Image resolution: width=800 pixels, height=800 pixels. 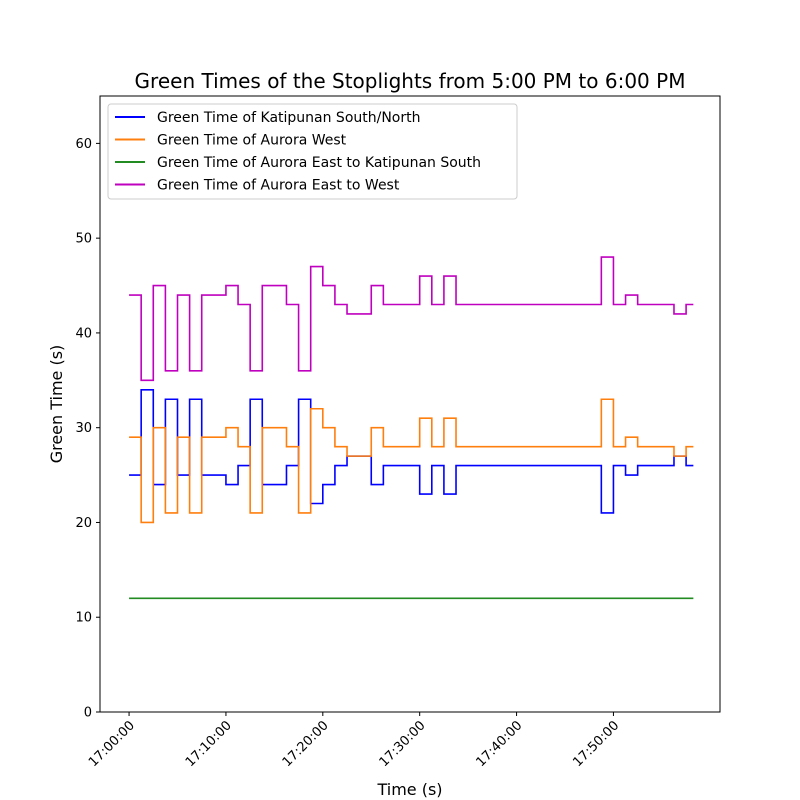 What do you see at coordinates (289, 118) in the screenshot?
I see `legend-label: Green Time of Katipunan South/North` at bounding box center [289, 118].